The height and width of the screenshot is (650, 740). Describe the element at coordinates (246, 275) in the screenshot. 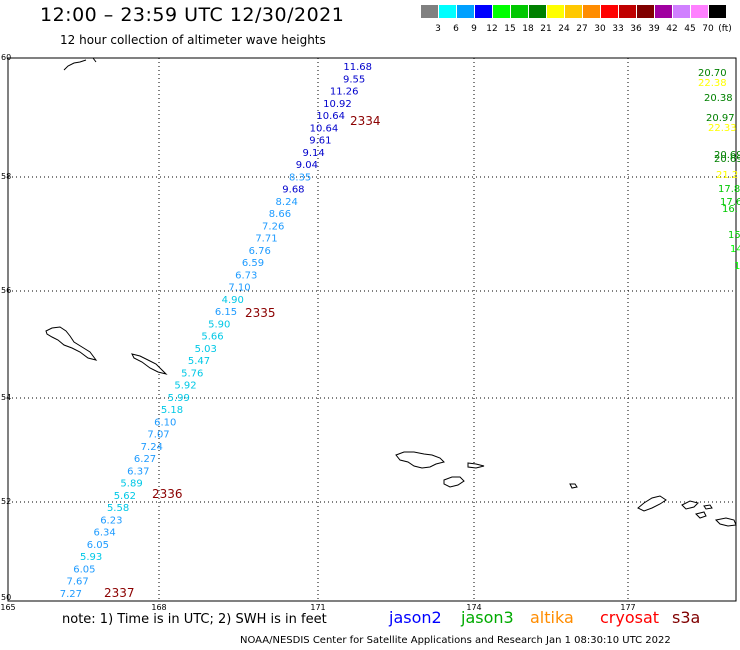

I see `swh-value: 6.73` at that location.